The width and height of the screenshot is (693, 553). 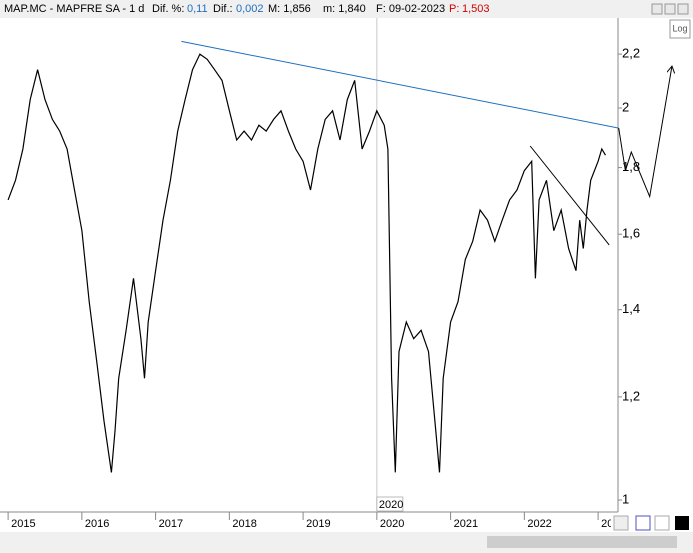 I want to click on log-button, so click(x=680, y=29).